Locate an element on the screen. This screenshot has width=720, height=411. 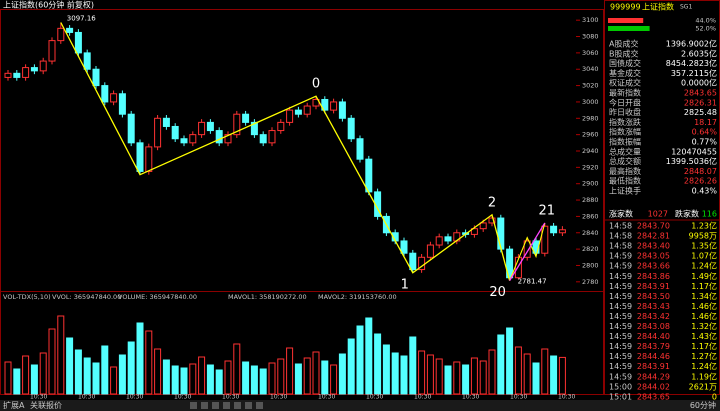
tick-price: 2843.50 is located at coordinates (653, 296).